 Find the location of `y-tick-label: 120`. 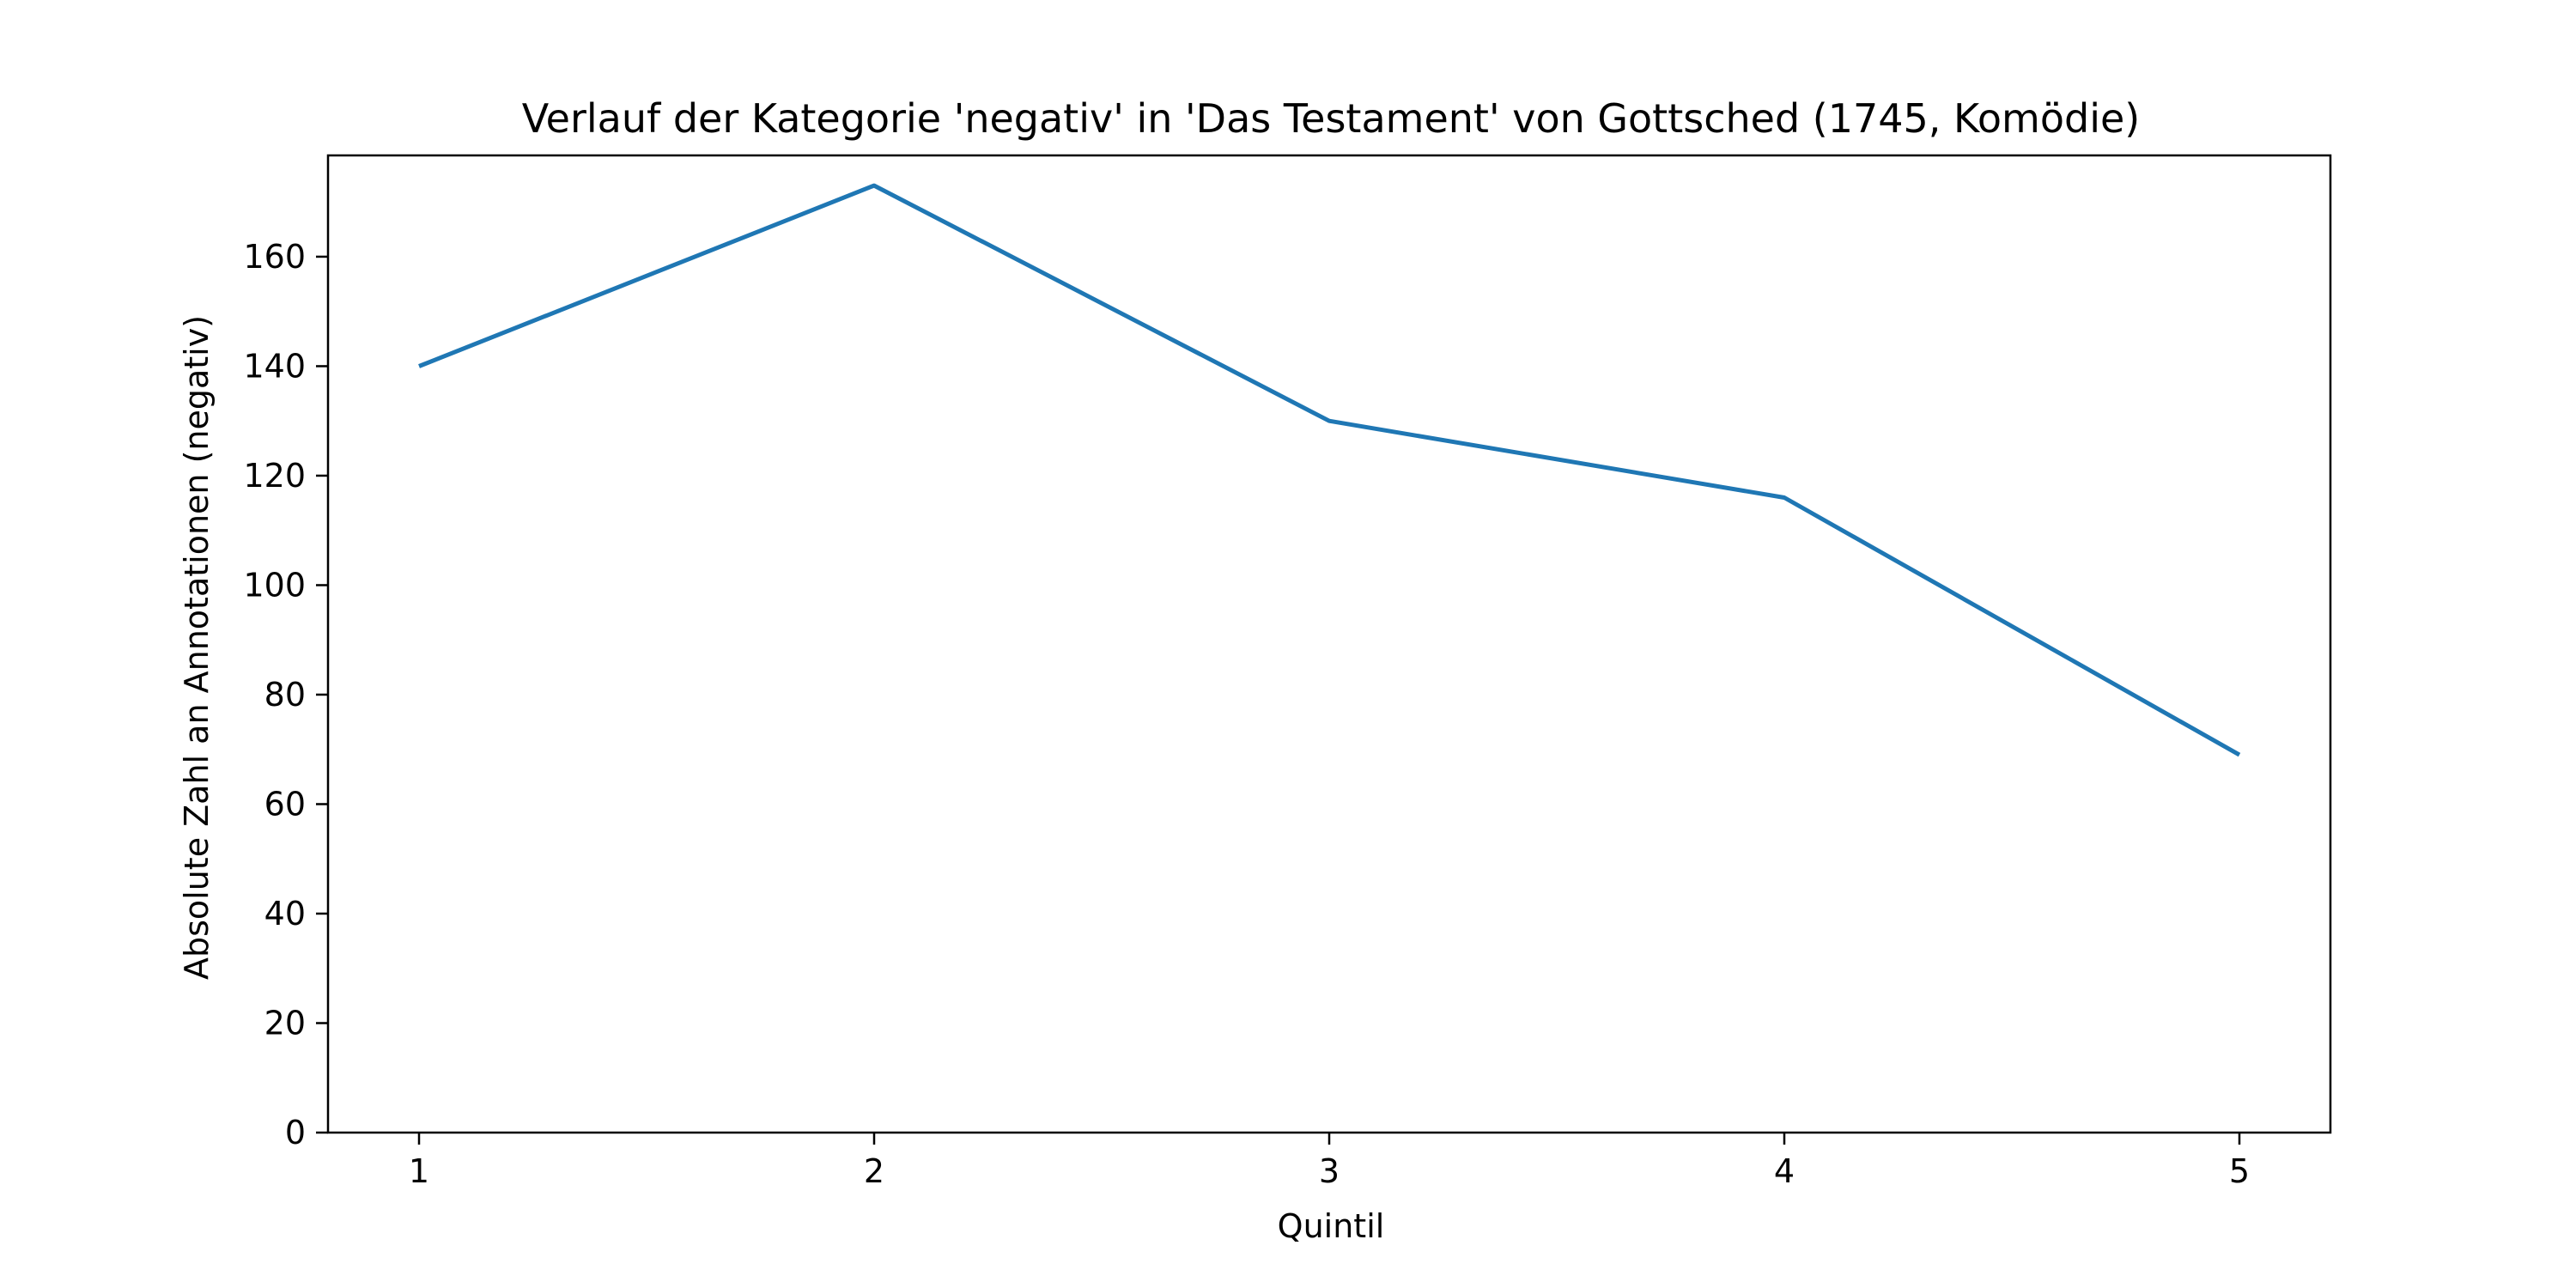

y-tick-label: 120 is located at coordinates (274, 476).